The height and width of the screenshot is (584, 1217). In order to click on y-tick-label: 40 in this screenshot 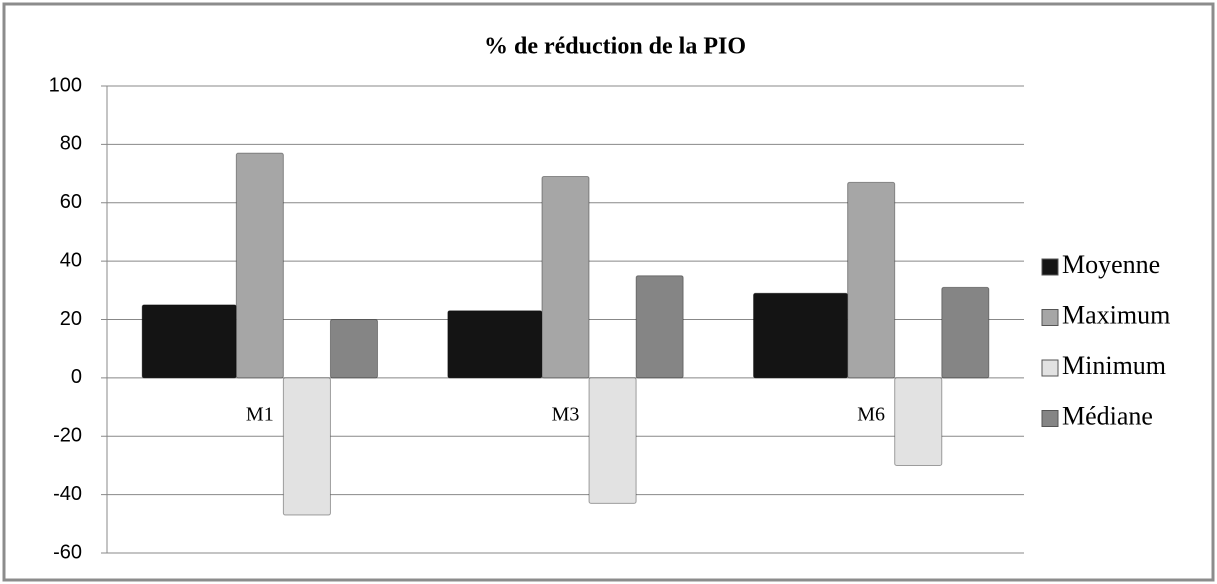, I will do `click(71, 260)`.